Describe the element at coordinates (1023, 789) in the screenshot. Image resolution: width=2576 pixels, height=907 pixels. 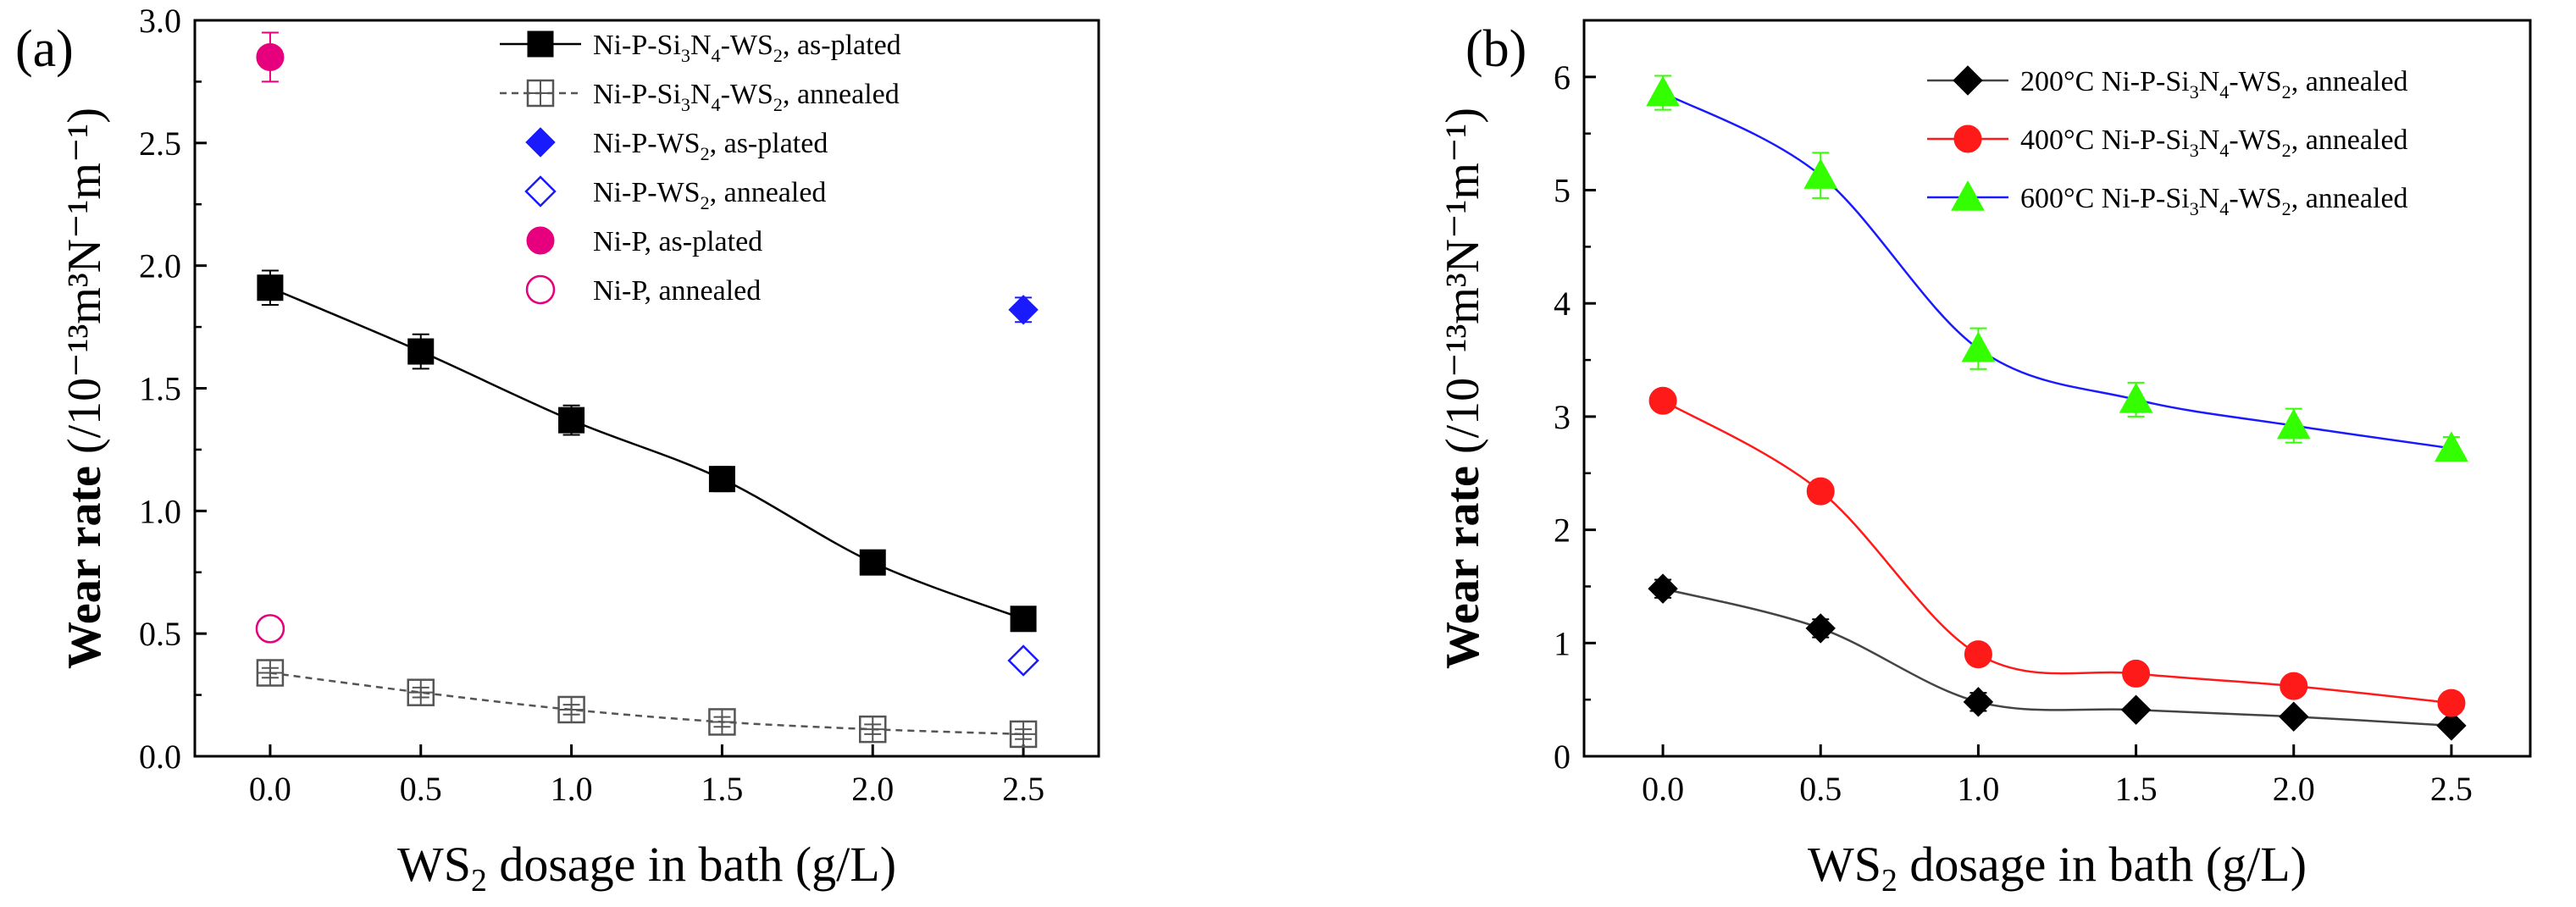
I see `x-tick-label: 2.5` at that location.